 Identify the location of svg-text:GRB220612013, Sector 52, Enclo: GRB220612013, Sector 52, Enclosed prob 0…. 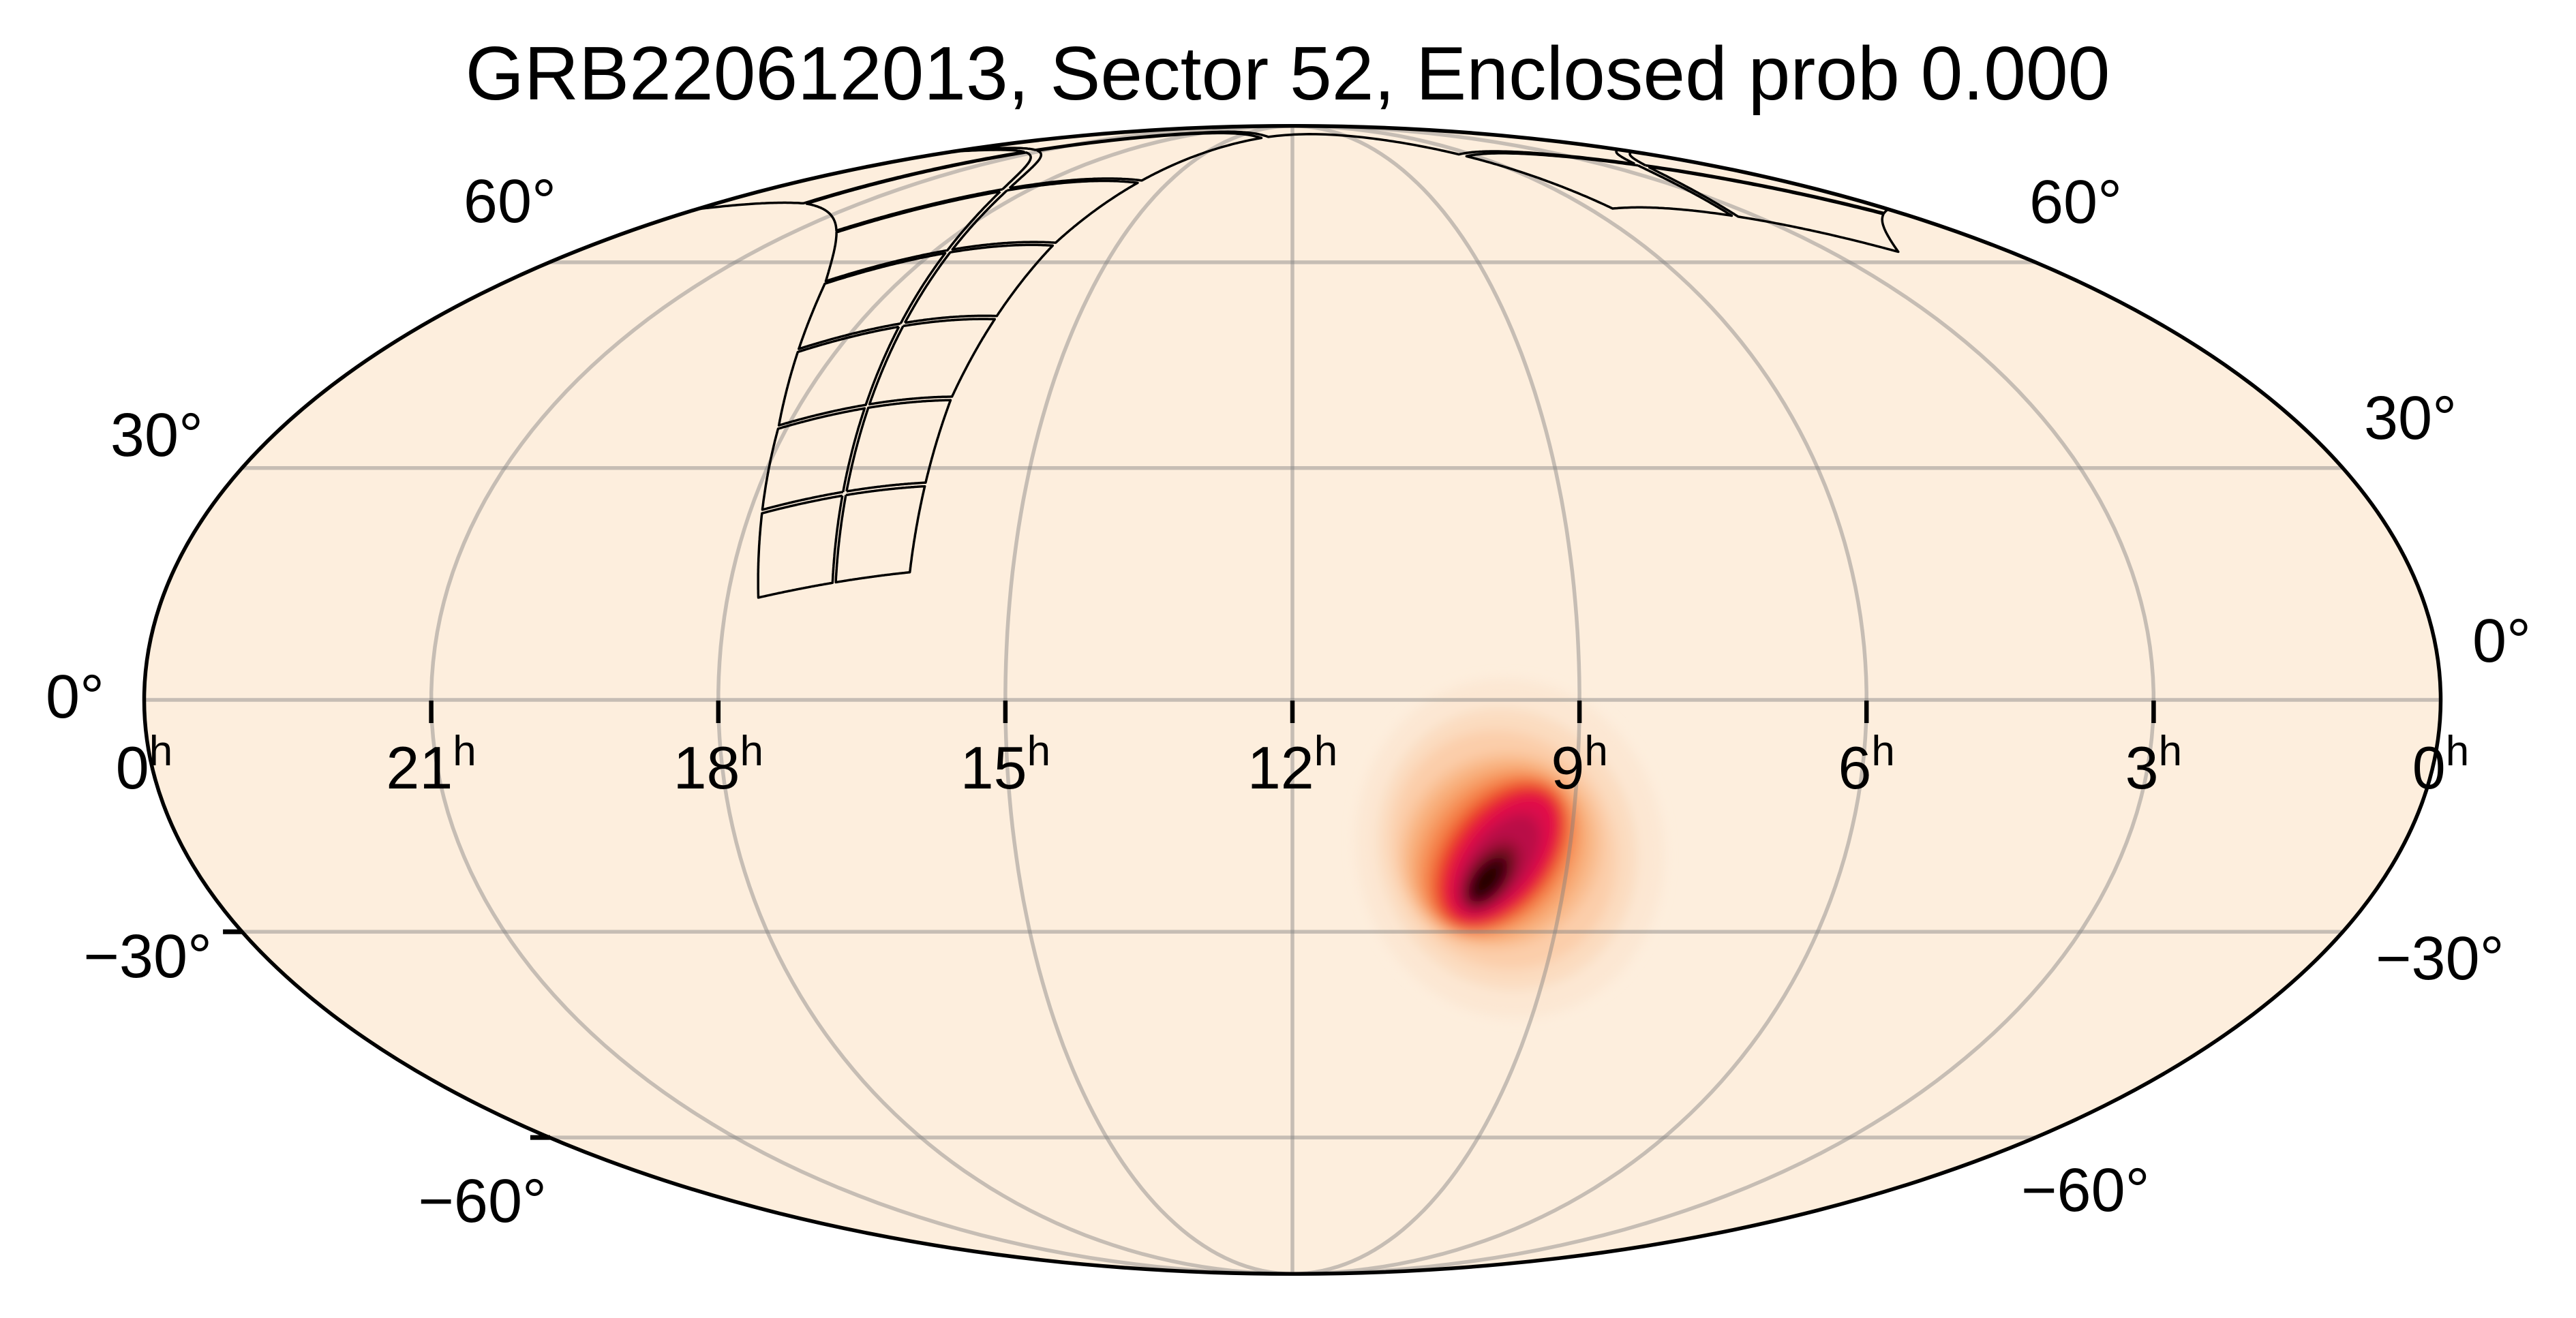
(1288, 73).